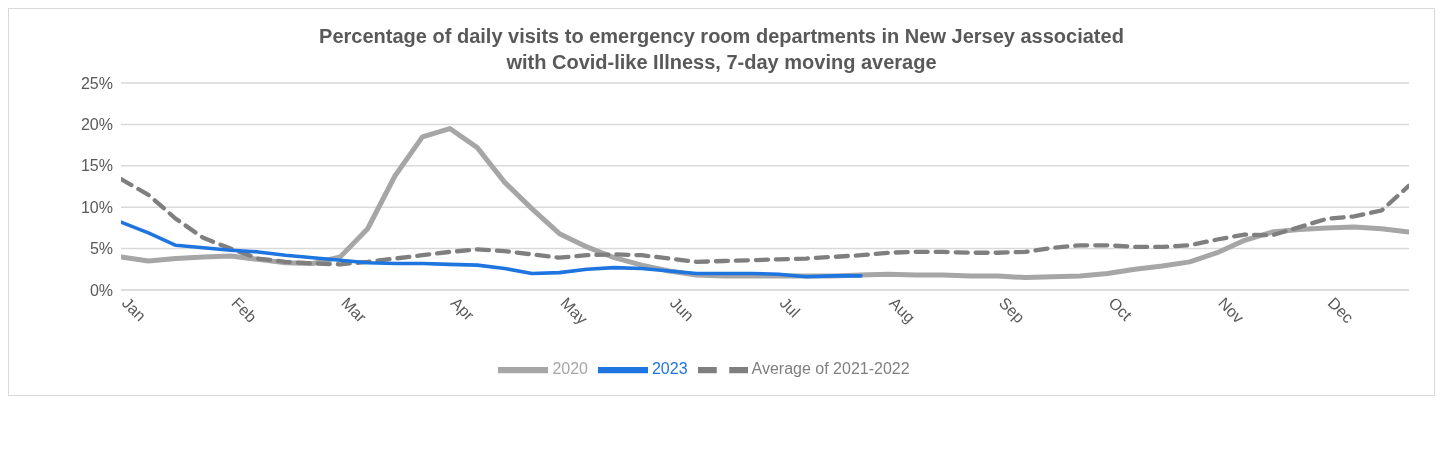 Image resolution: width=1443 pixels, height=449 pixels. Describe the element at coordinates (830, 369) in the screenshot. I see `legend-label: Average of 2021-2022` at that location.